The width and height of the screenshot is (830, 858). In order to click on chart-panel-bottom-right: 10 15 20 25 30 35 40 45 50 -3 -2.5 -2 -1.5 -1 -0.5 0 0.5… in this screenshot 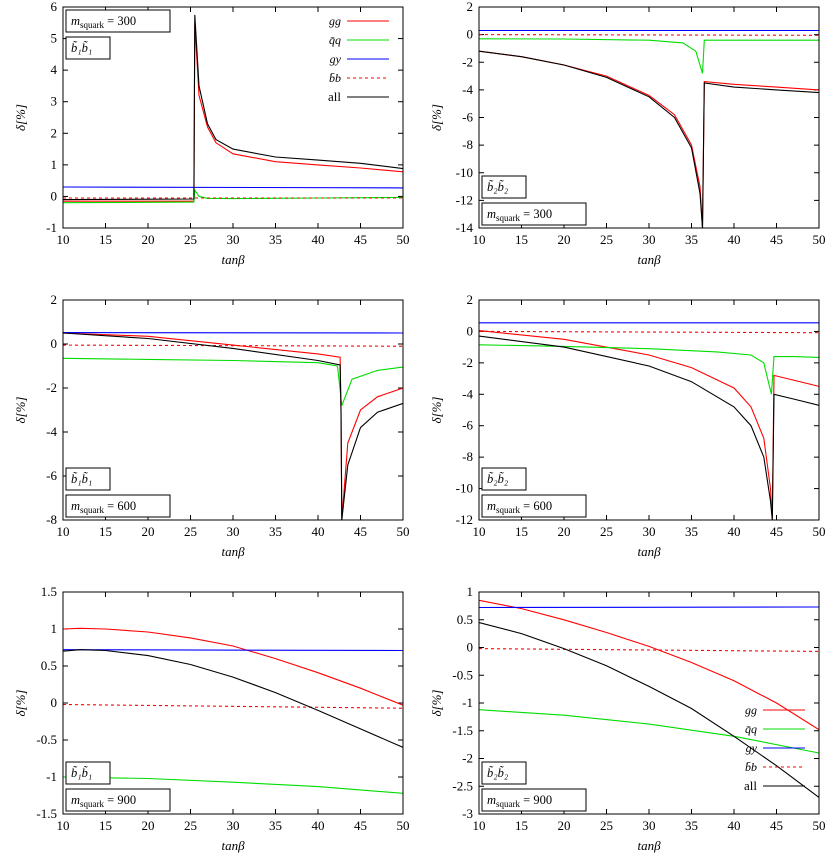, I will do `click(627, 718)`.